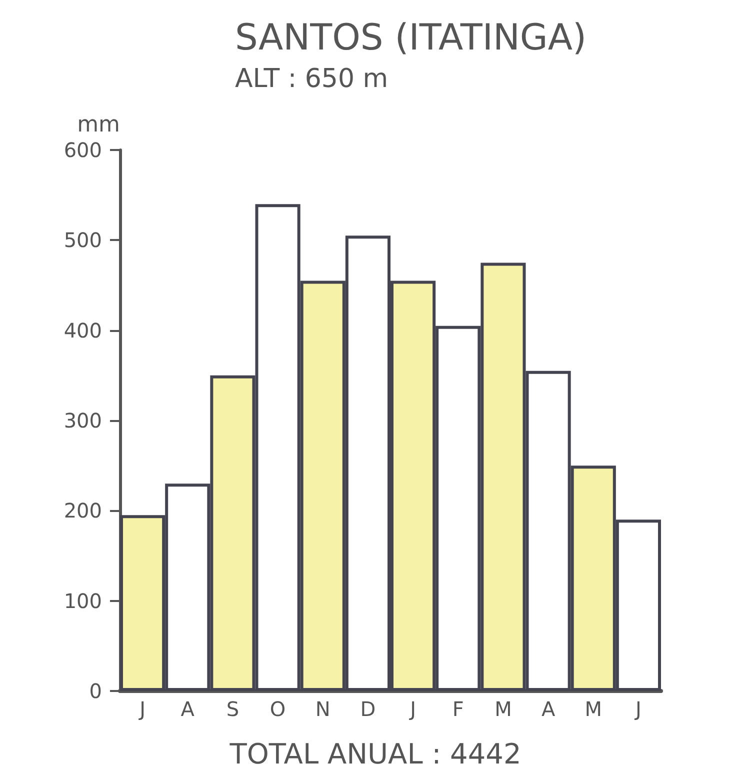 The image size is (751, 781). I want to click on x-tick-label: O, so click(278, 709).